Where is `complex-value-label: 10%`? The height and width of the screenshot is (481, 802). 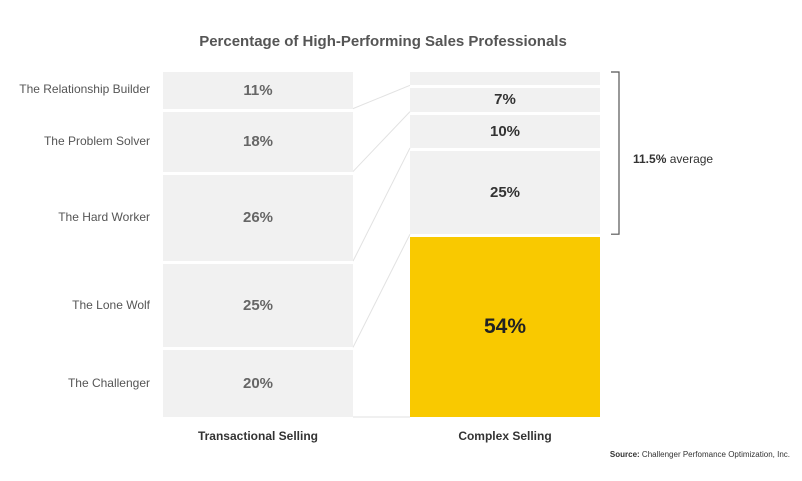 complex-value-label: 10% is located at coordinates (505, 131).